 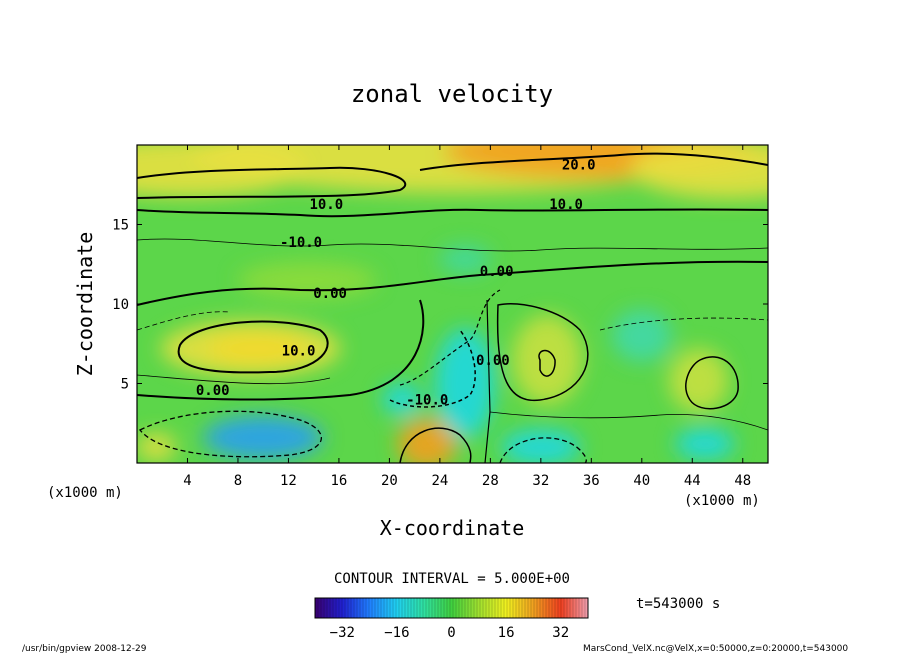 I want to click on x-tick-label: 8, so click(x=238, y=481).